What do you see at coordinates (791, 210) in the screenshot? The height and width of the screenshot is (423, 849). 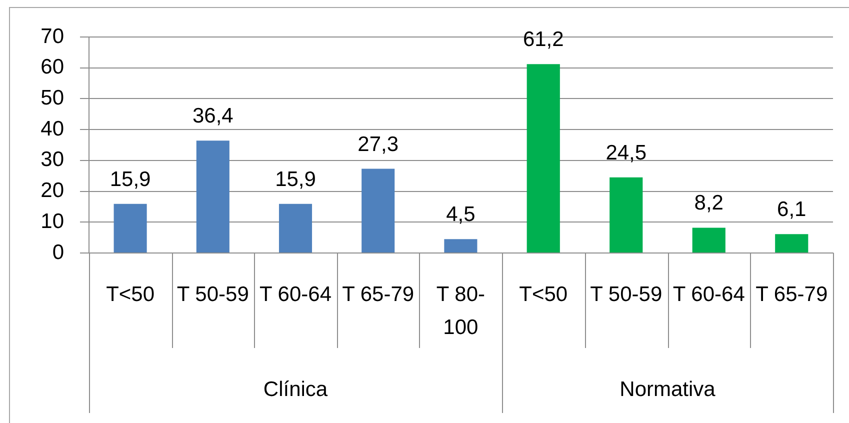 I see `data-label: 6,1` at bounding box center [791, 210].